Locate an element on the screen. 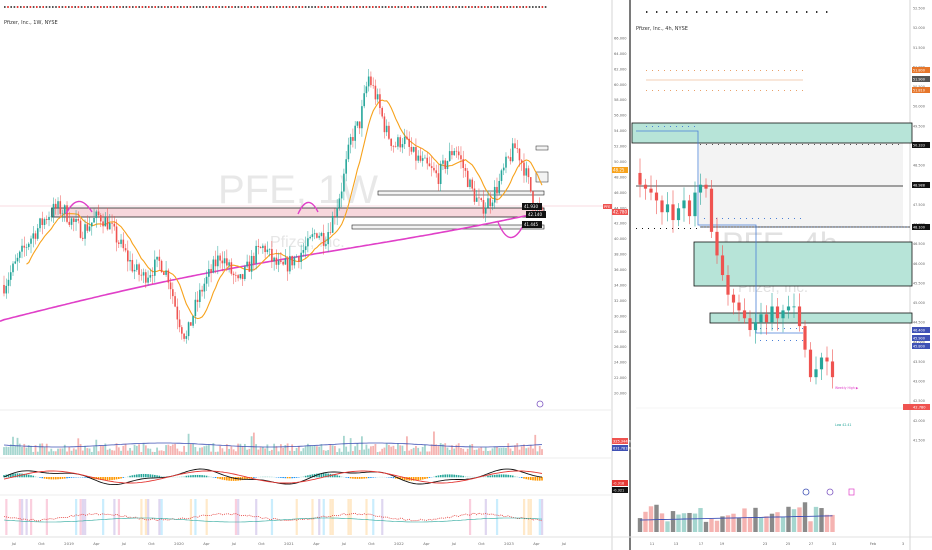 The image size is (932, 550). left-event-marker is located at coordinates (540, 404).